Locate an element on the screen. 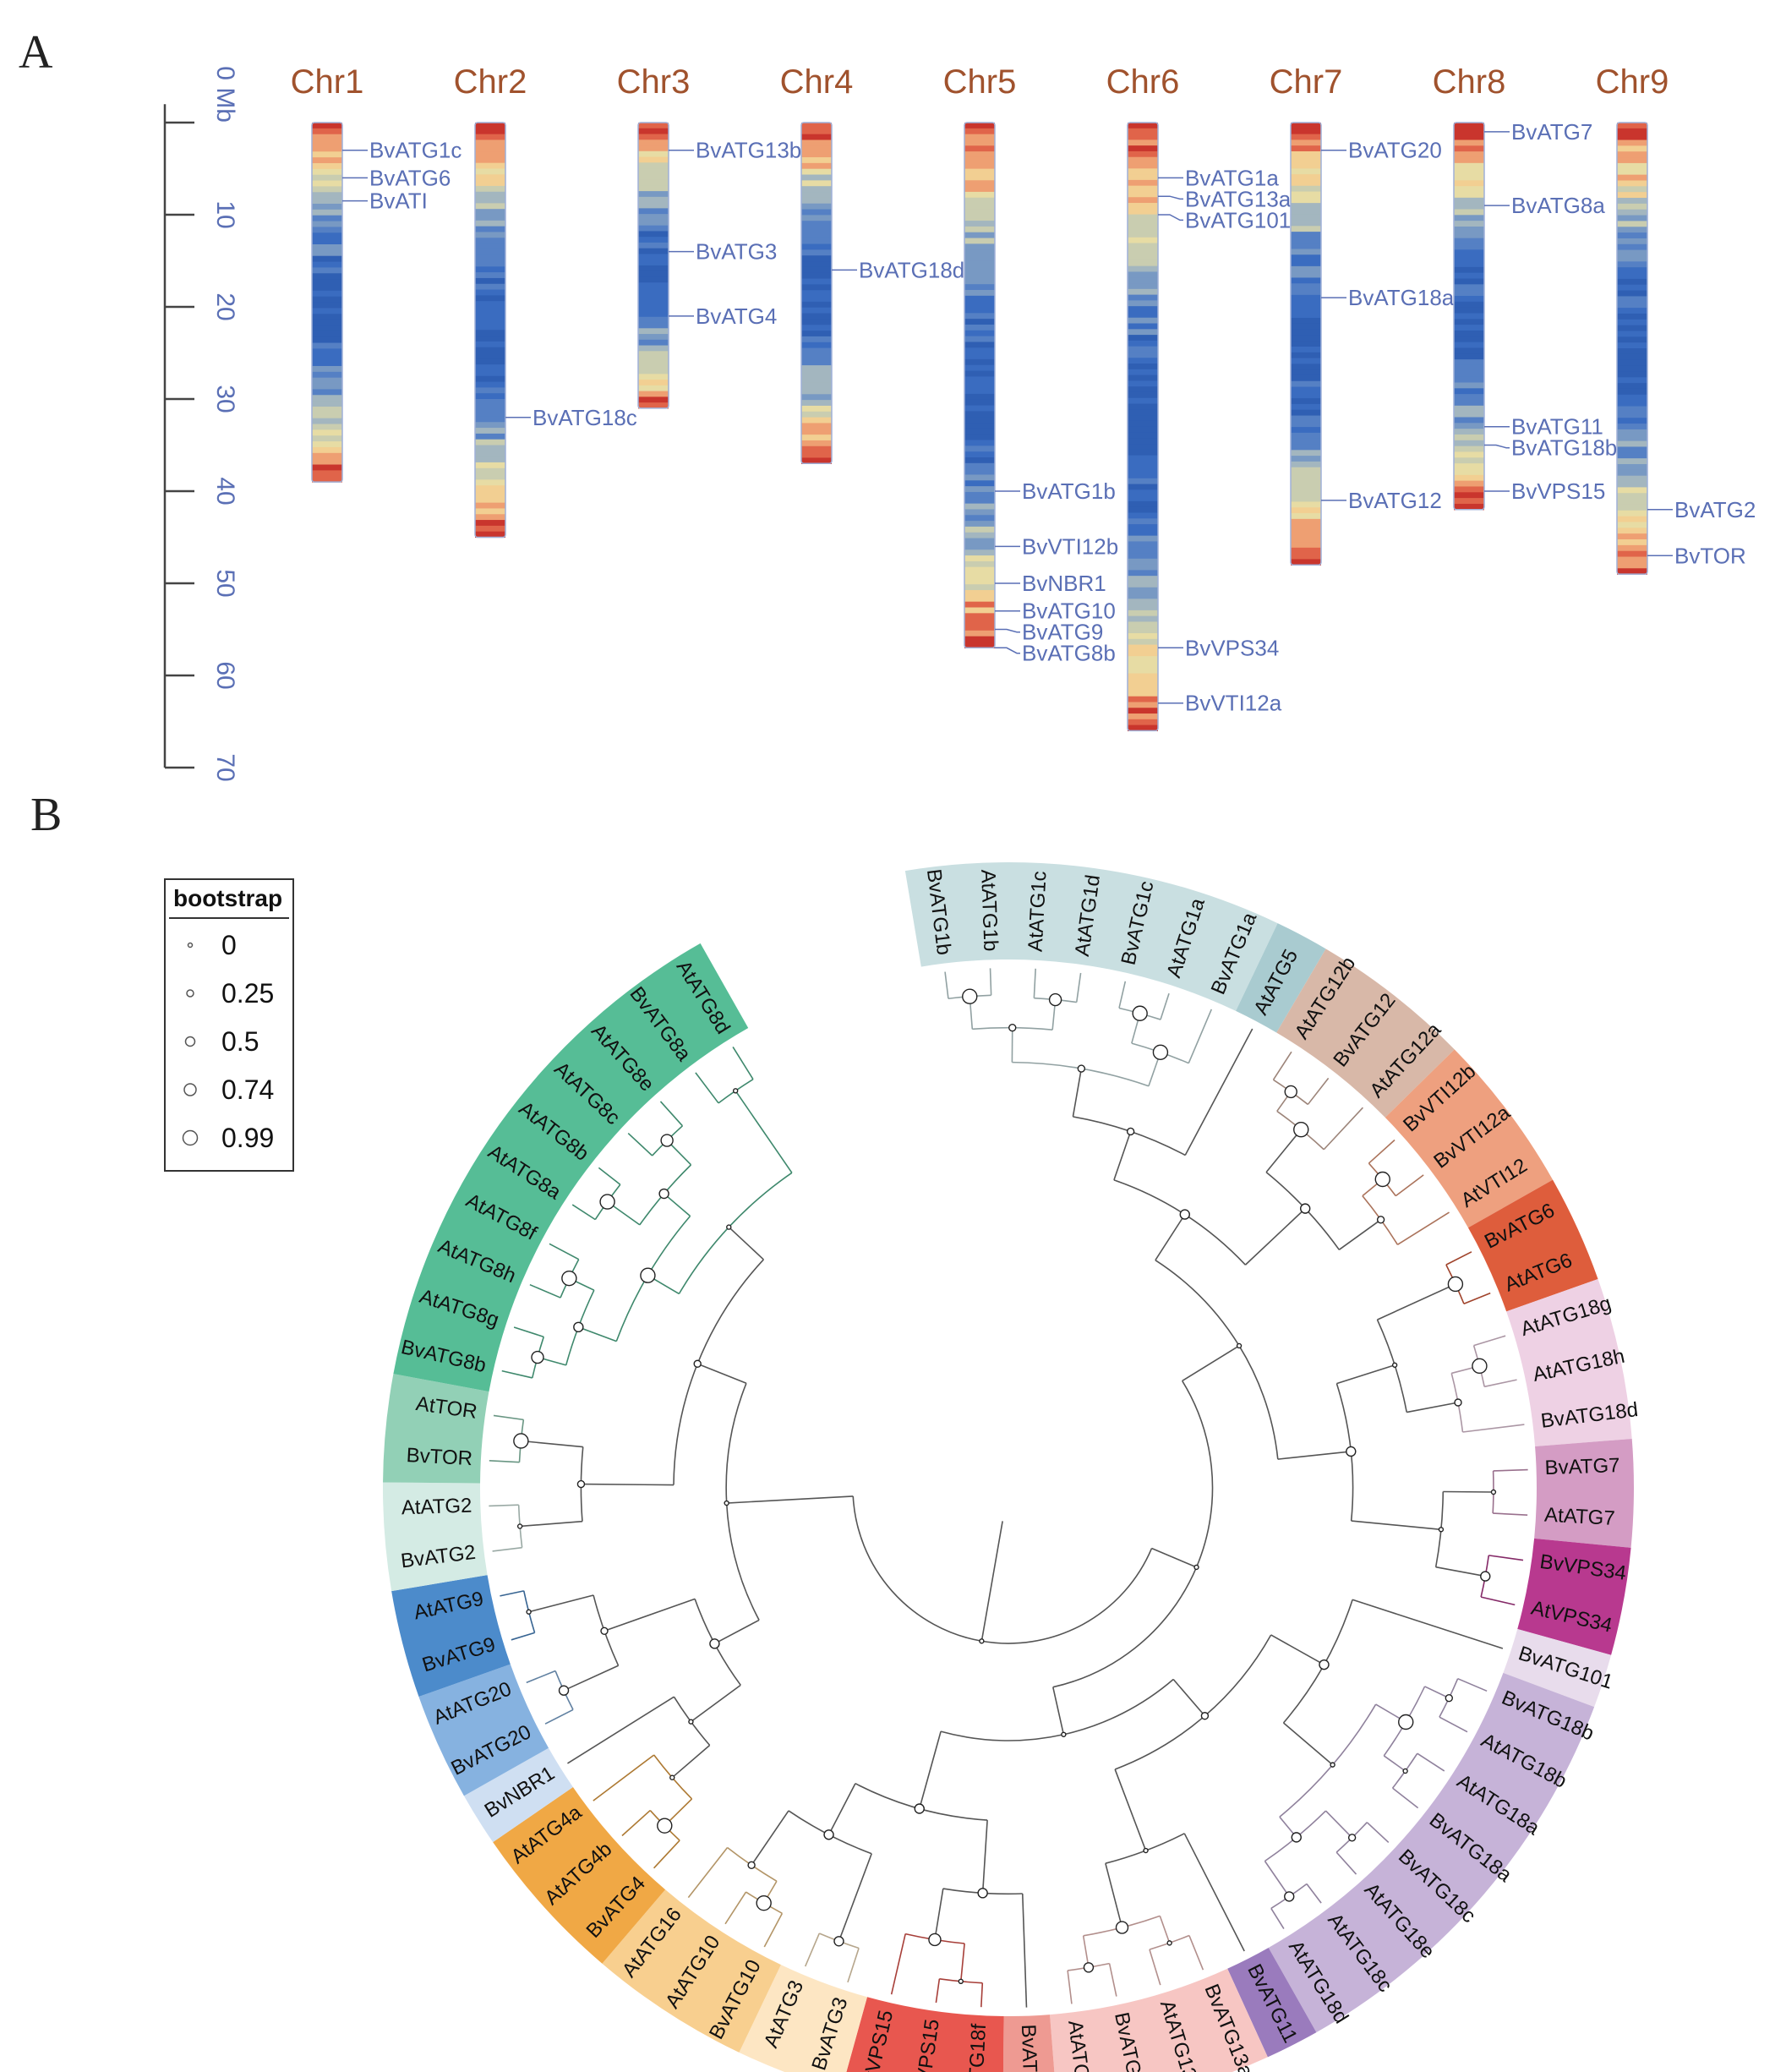 This screenshot has width=1786, height=2072. leaf-label: BvATG7 is located at coordinates (1582, 1467).